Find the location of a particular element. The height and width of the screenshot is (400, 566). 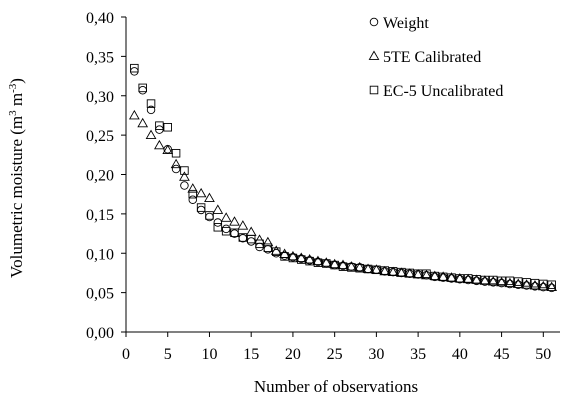

x-ticks: 0 5 10 15 20 25 30 35 40 45 50 is located at coordinates (336, 347).